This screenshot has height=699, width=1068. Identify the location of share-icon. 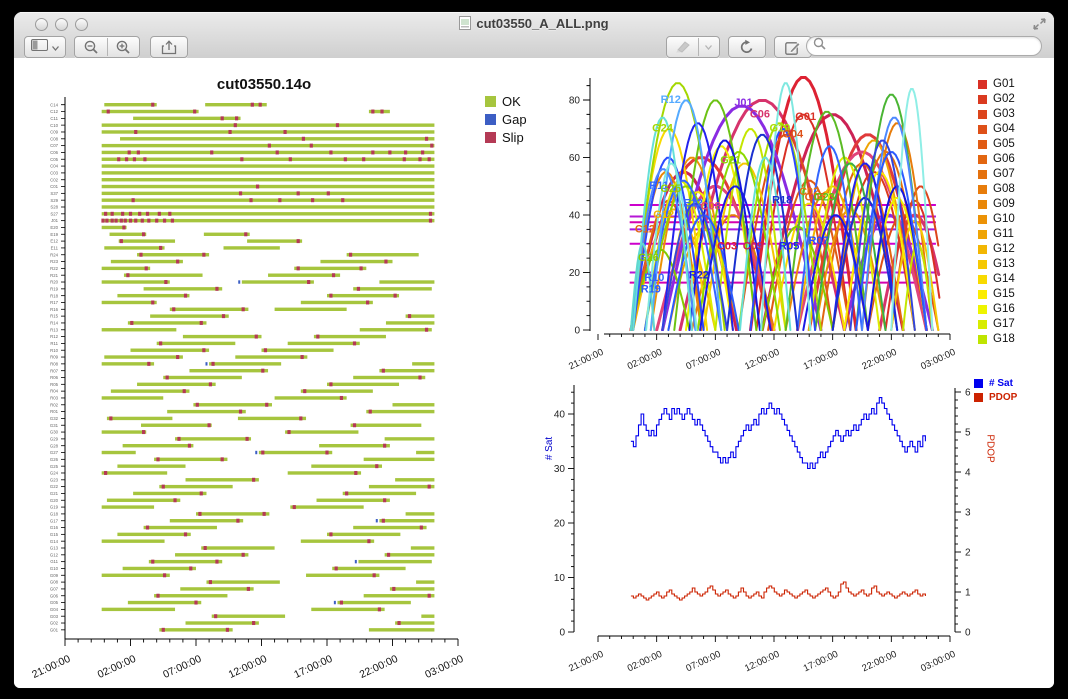
(169, 46).